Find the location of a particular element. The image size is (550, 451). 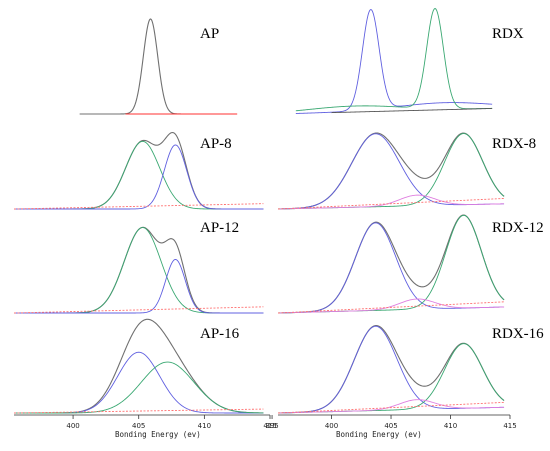

panel-label-rdx-12: RDX-12 is located at coordinates (518, 228).